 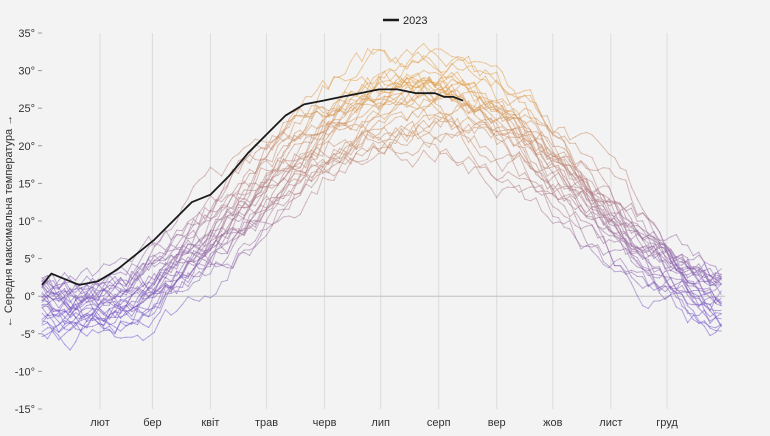 What do you see at coordinates (26, 147) in the screenshot?
I see `y-tick-label: 20°` at bounding box center [26, 147].